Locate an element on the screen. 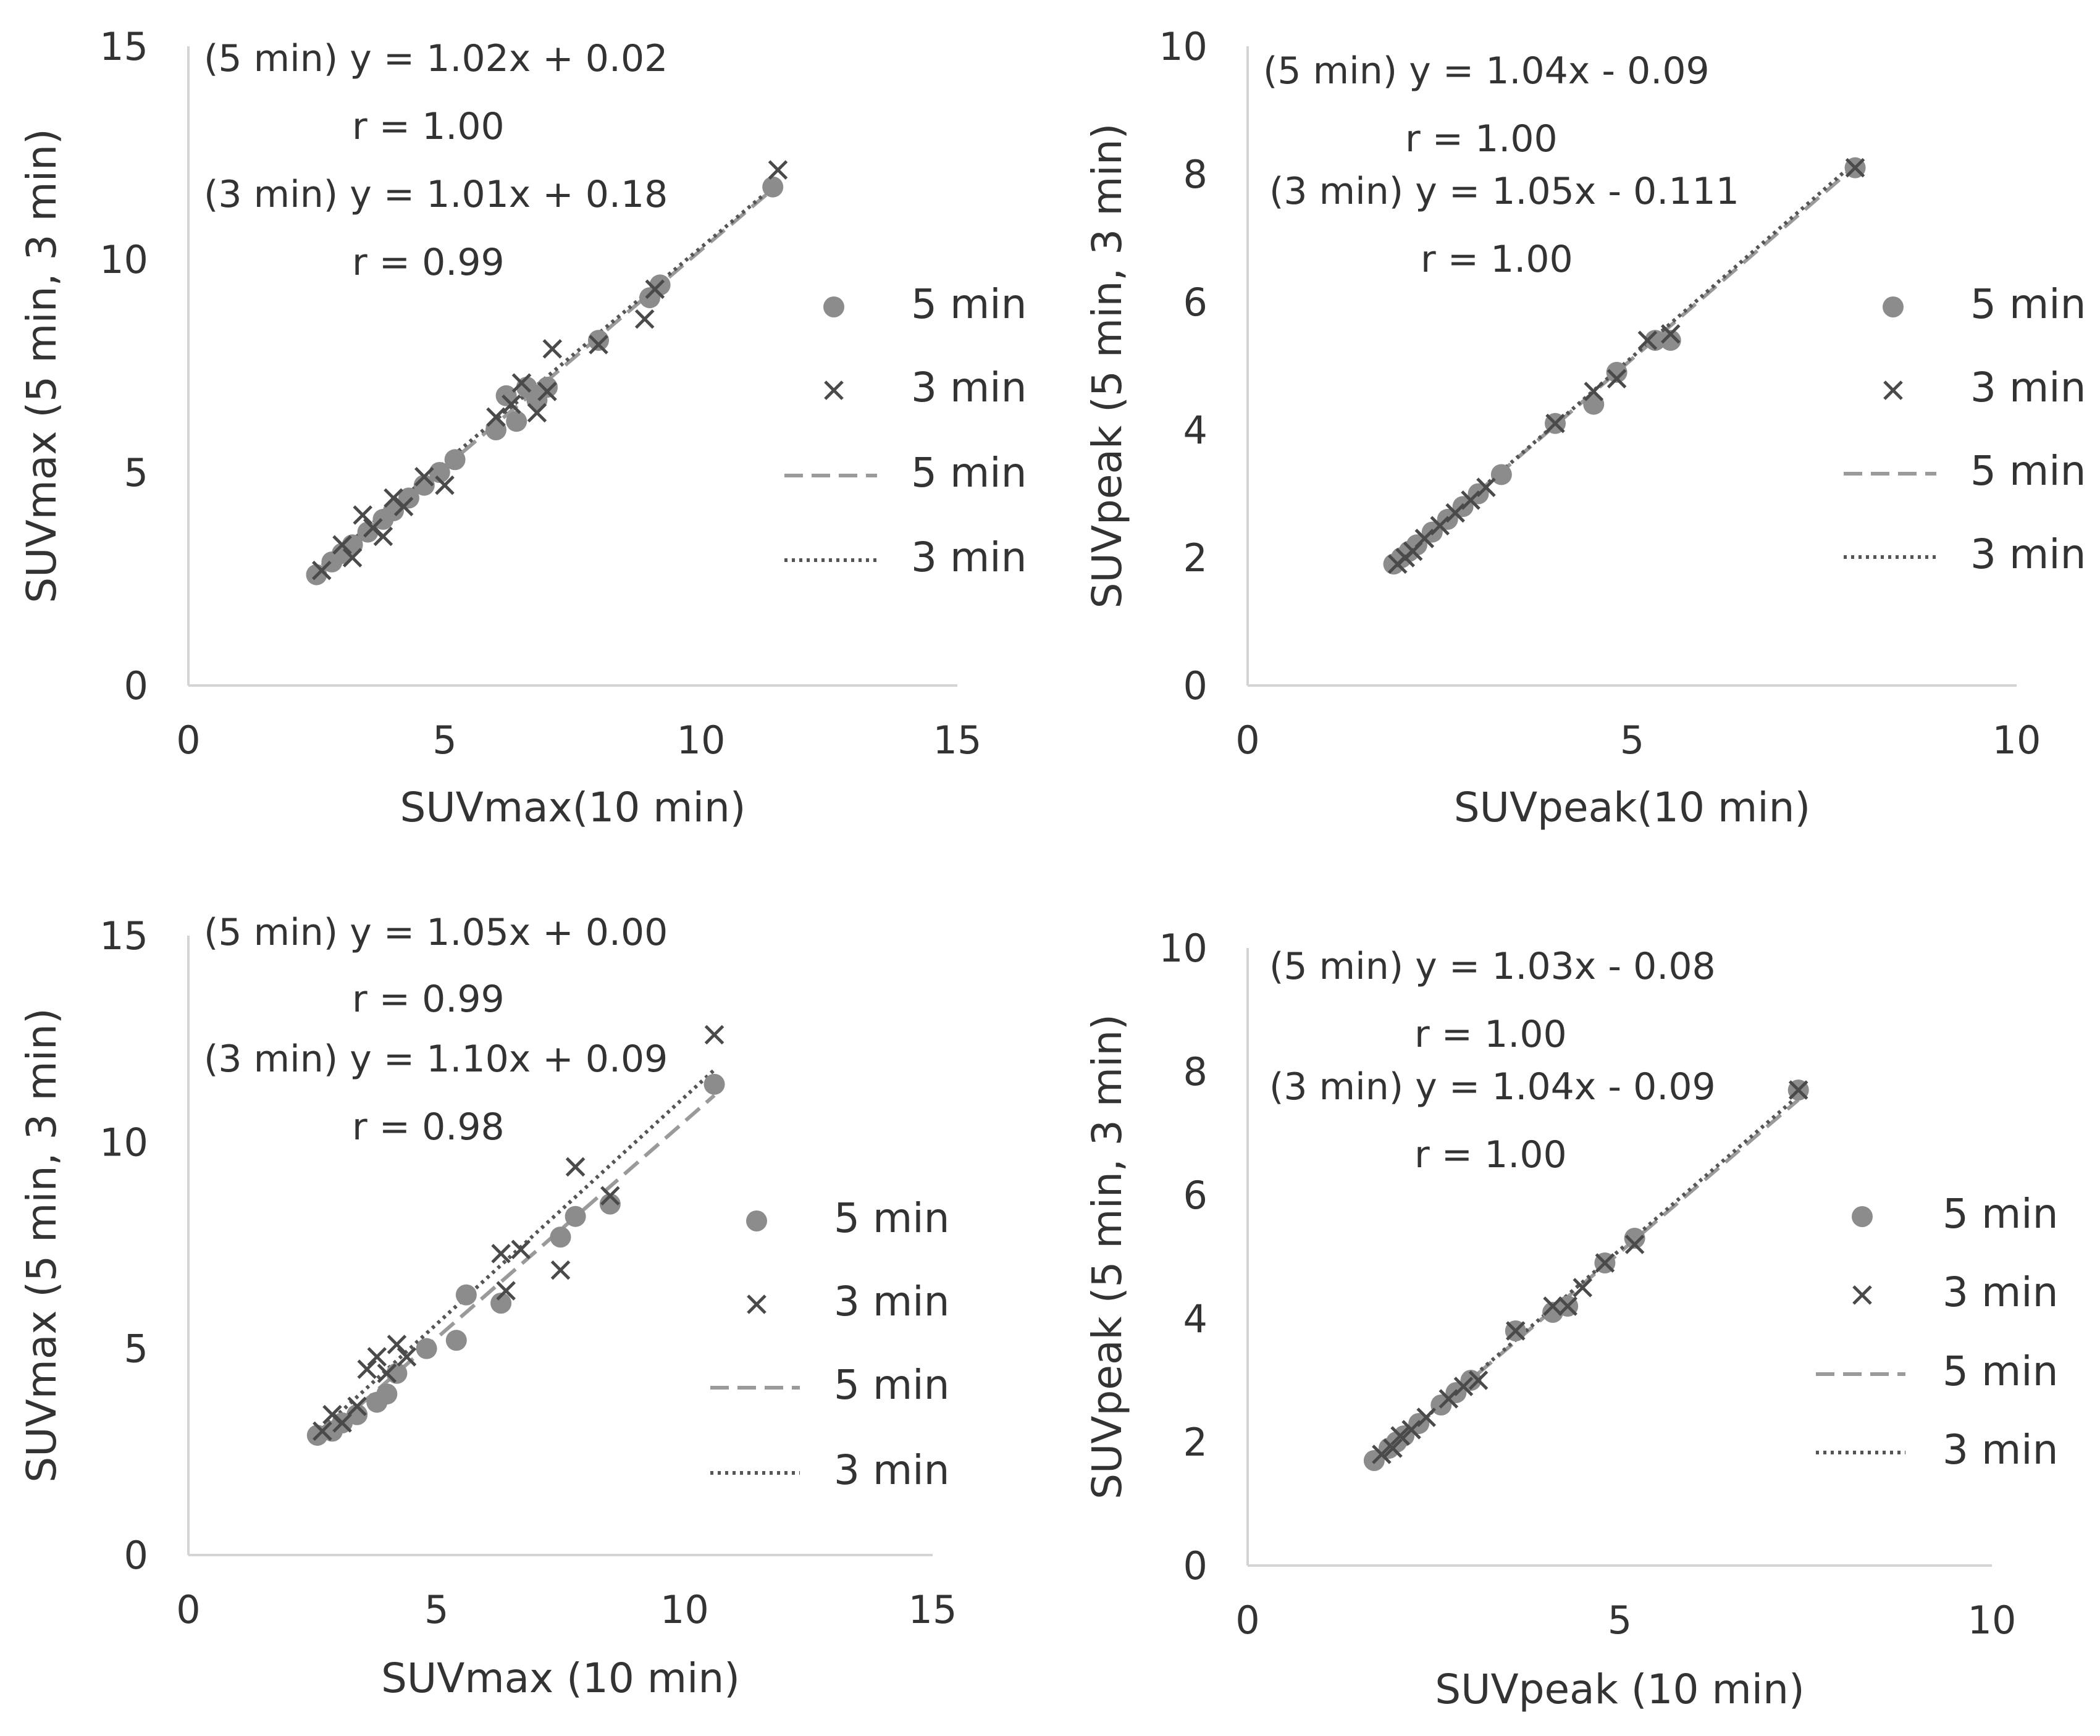 The image size is (2100, 1736). legend: 5 min 3 min 5 min 3 min is located at coordinates (829, 1344).